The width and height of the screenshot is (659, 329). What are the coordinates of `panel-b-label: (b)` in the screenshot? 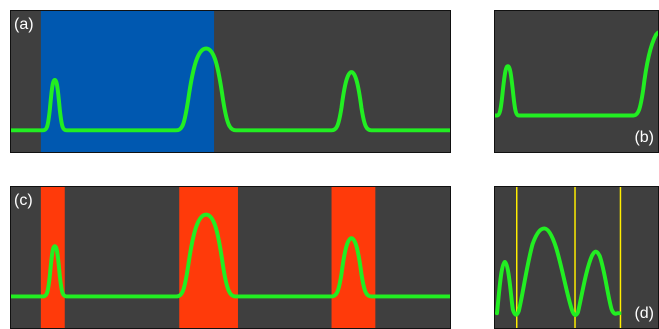 It's located at (644, 137).